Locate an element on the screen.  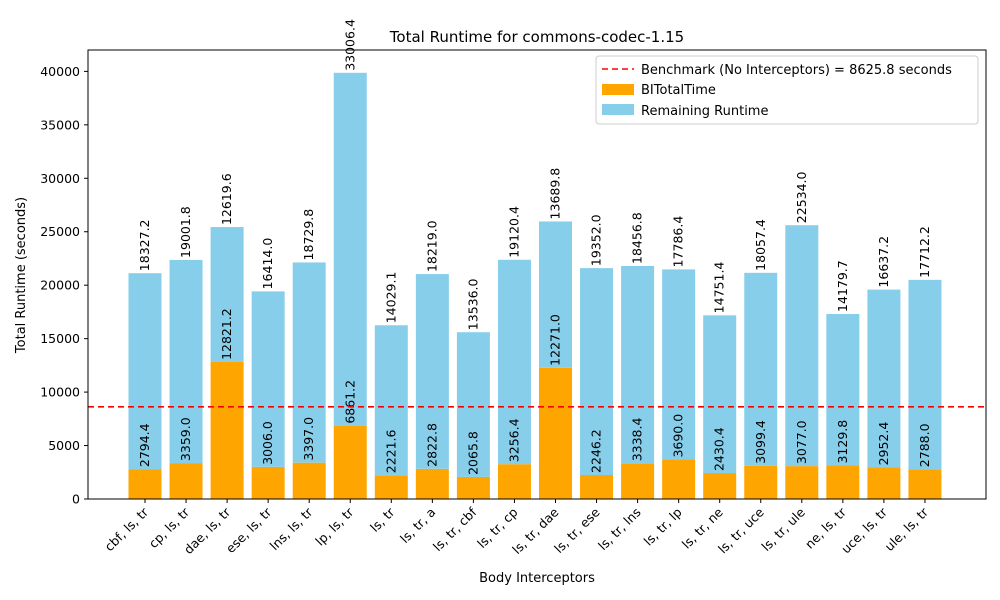
x-tick-label: lp, ls, tr is located at coordinates (334, 526).